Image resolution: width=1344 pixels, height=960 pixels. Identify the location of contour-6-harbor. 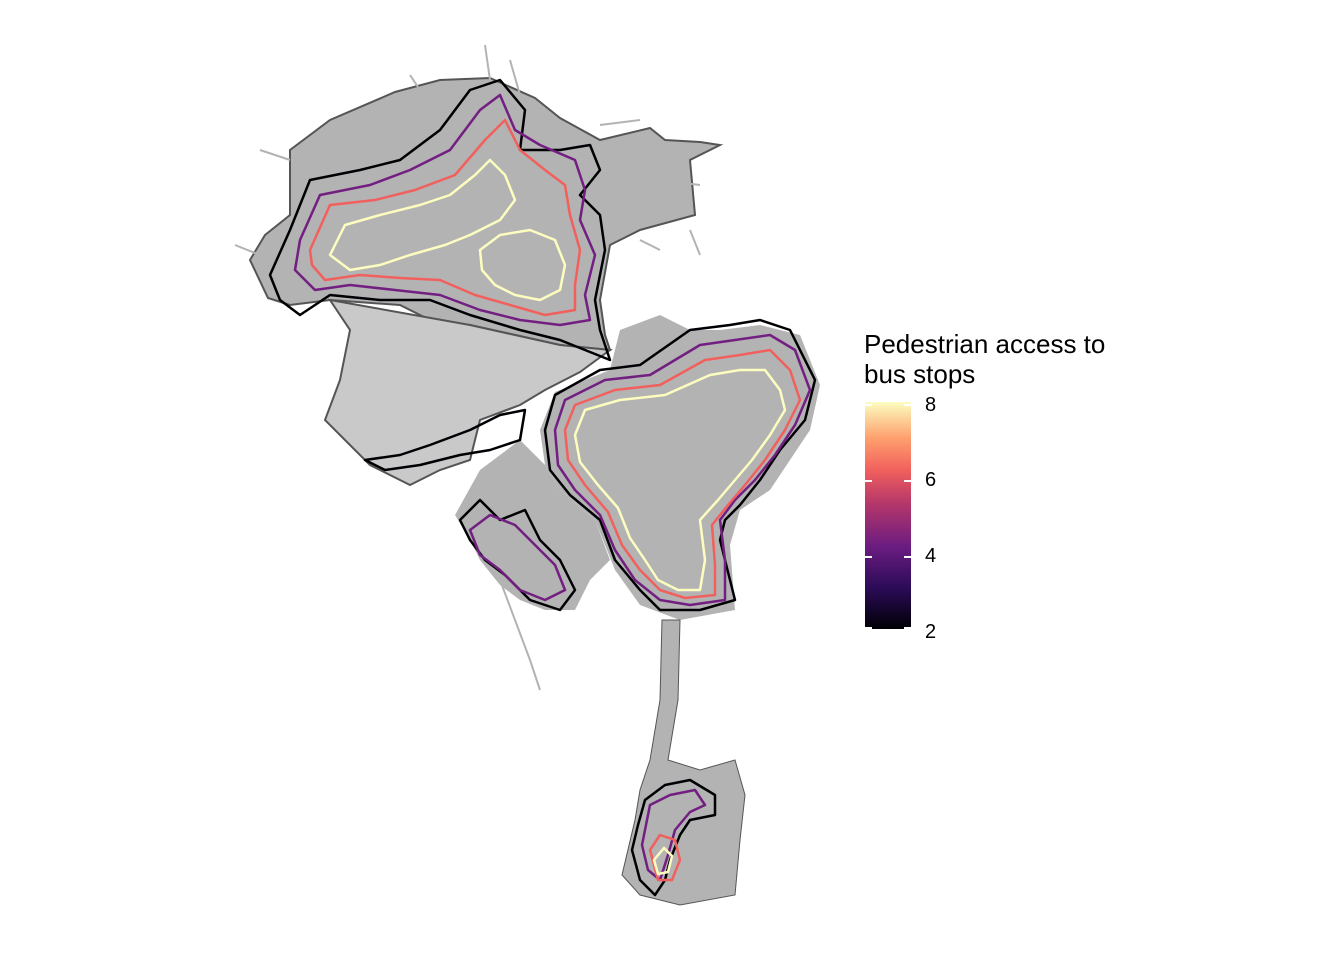
(665, 857).